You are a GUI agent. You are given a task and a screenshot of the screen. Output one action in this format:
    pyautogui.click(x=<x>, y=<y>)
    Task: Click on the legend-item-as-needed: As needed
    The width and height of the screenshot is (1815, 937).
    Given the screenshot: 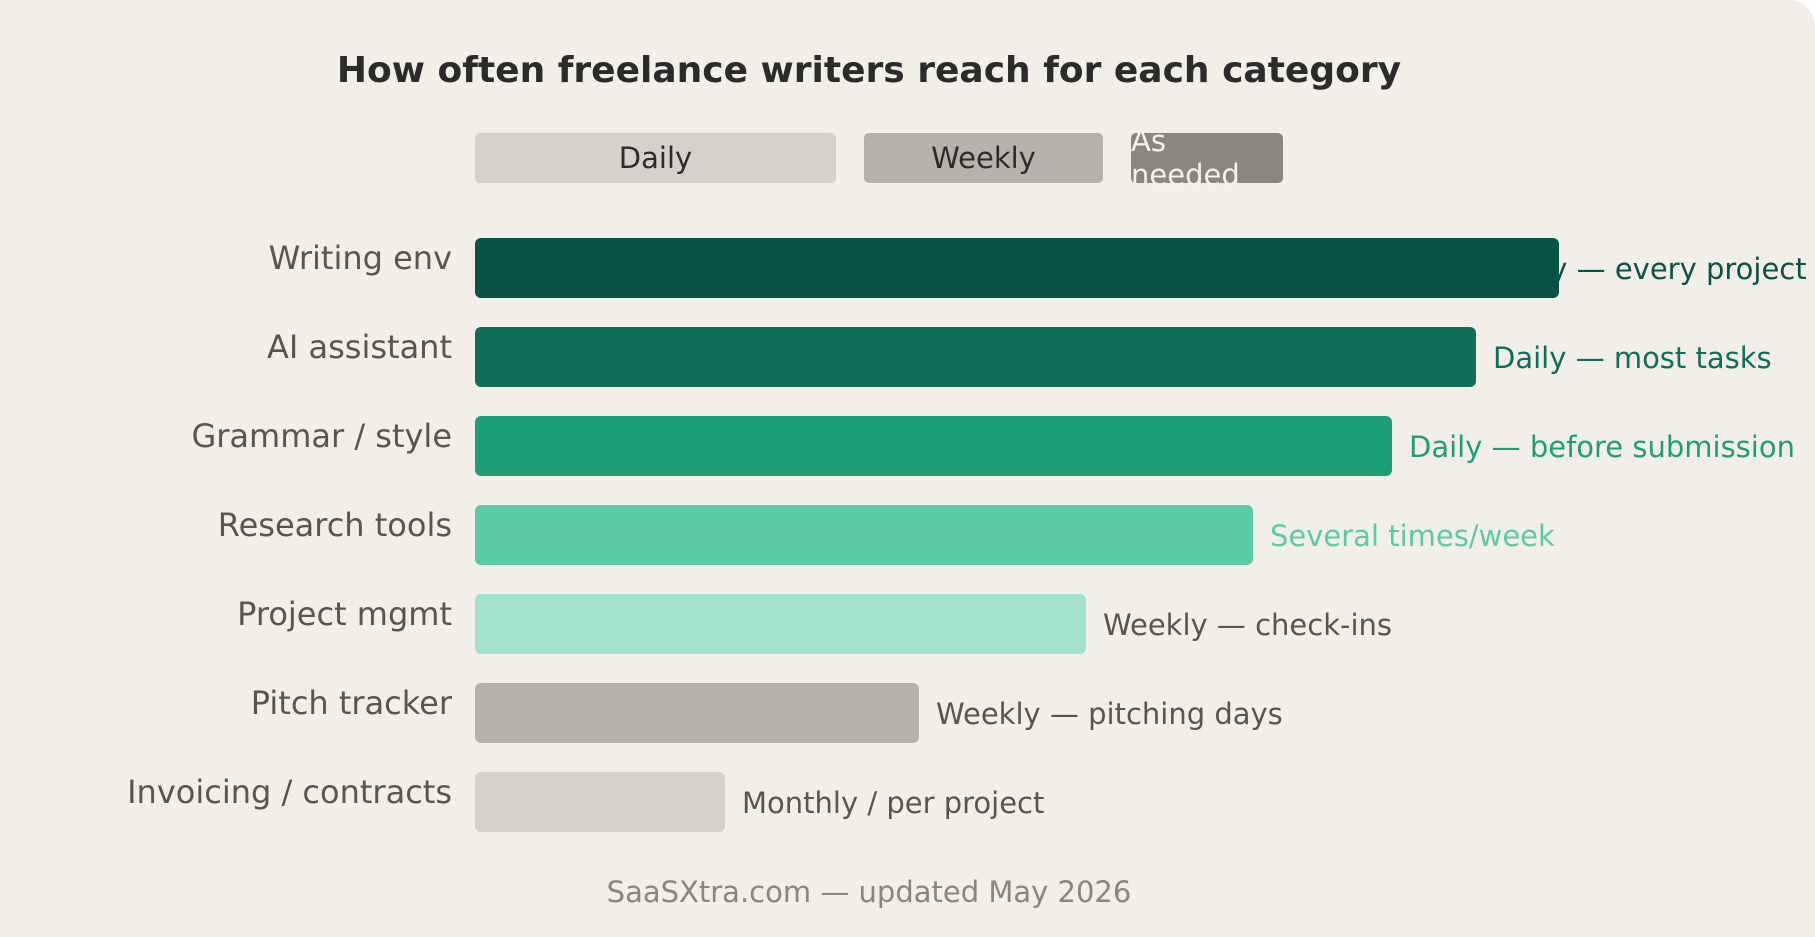 What is the action you would take?
    pyautogui.click(x=1207, y=158)
    